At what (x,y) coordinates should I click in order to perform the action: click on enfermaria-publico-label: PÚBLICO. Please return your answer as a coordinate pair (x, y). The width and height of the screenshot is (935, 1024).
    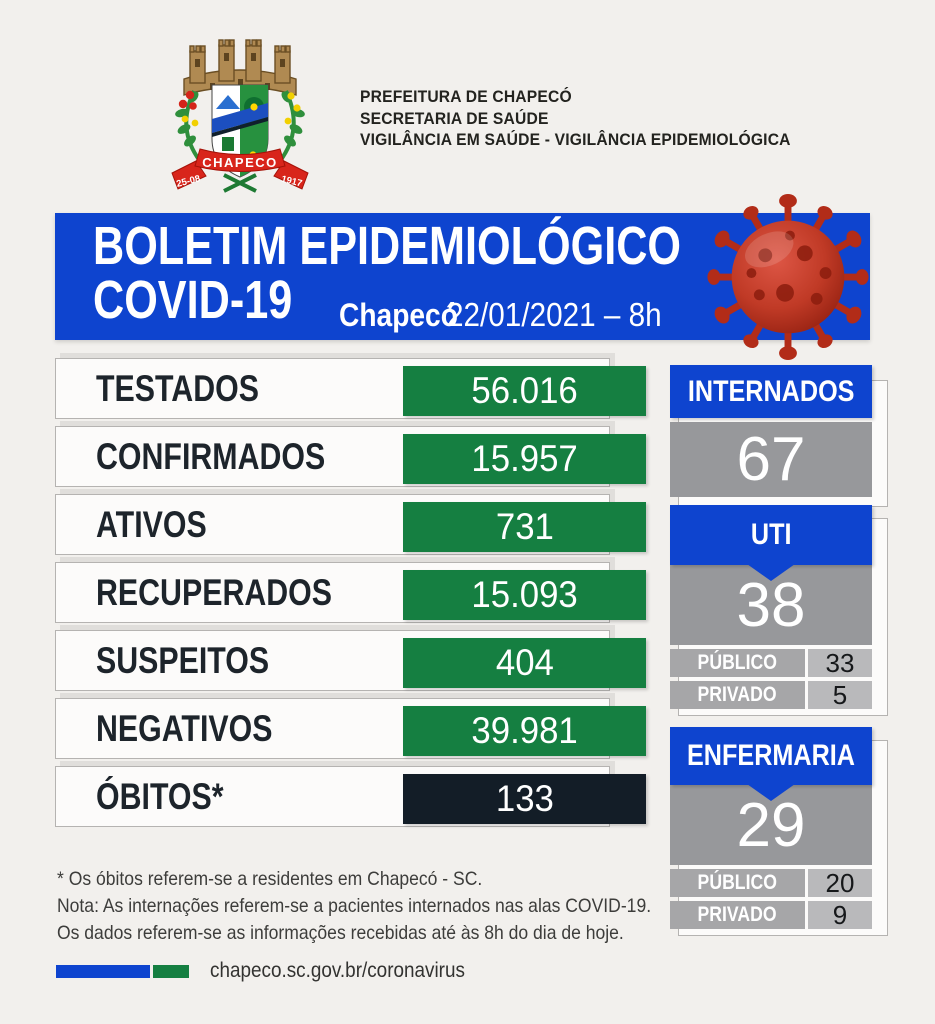
    Looking at the image, I should click on (737, 883).